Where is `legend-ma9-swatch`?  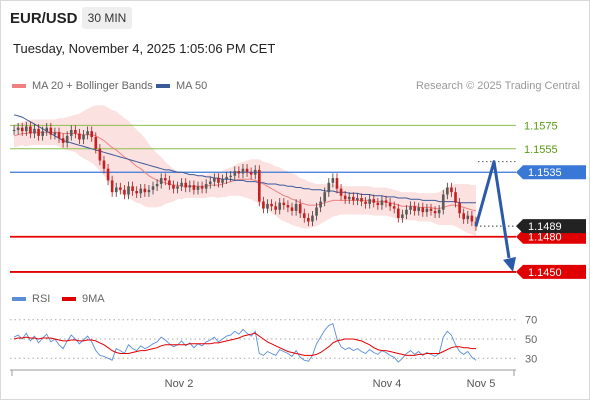 legend-ma9-swatch is located at coordinates (69, 299).